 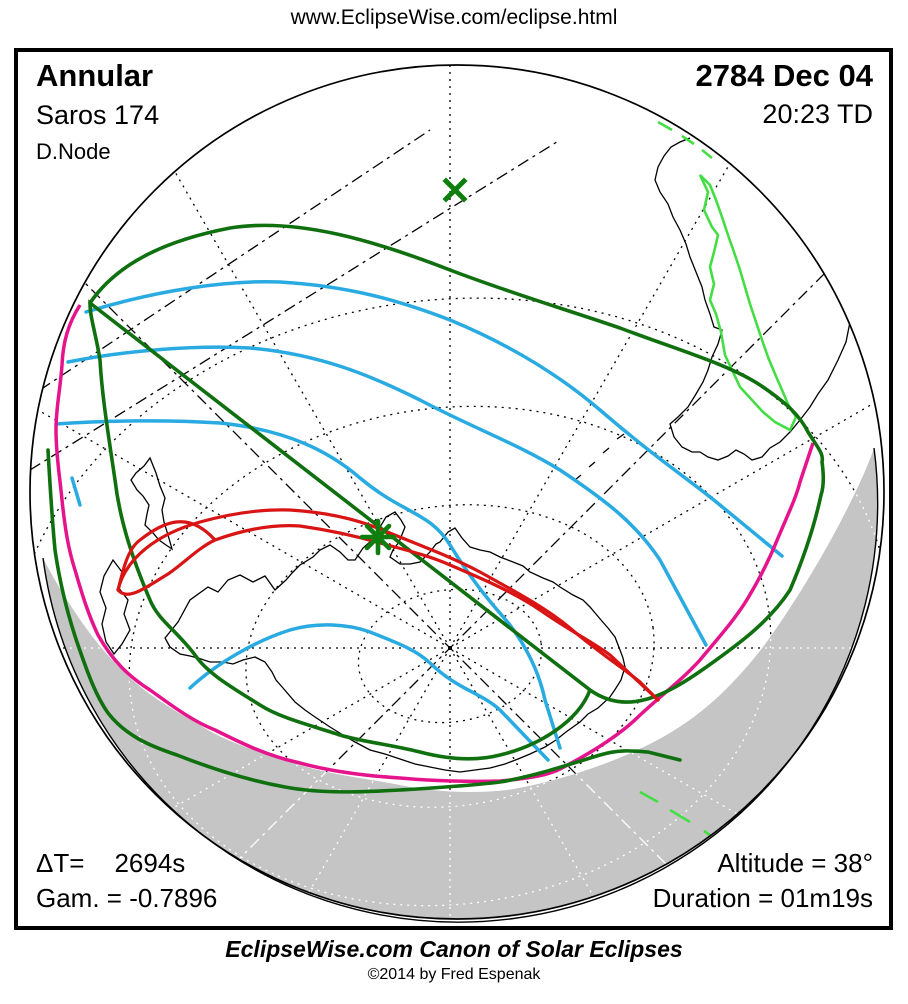 What do you see at coordinates (454, 974) in the screenshot?
I see `footer-copyright: ©2014 by Fred Espenak` at bounding box center [454, 974].